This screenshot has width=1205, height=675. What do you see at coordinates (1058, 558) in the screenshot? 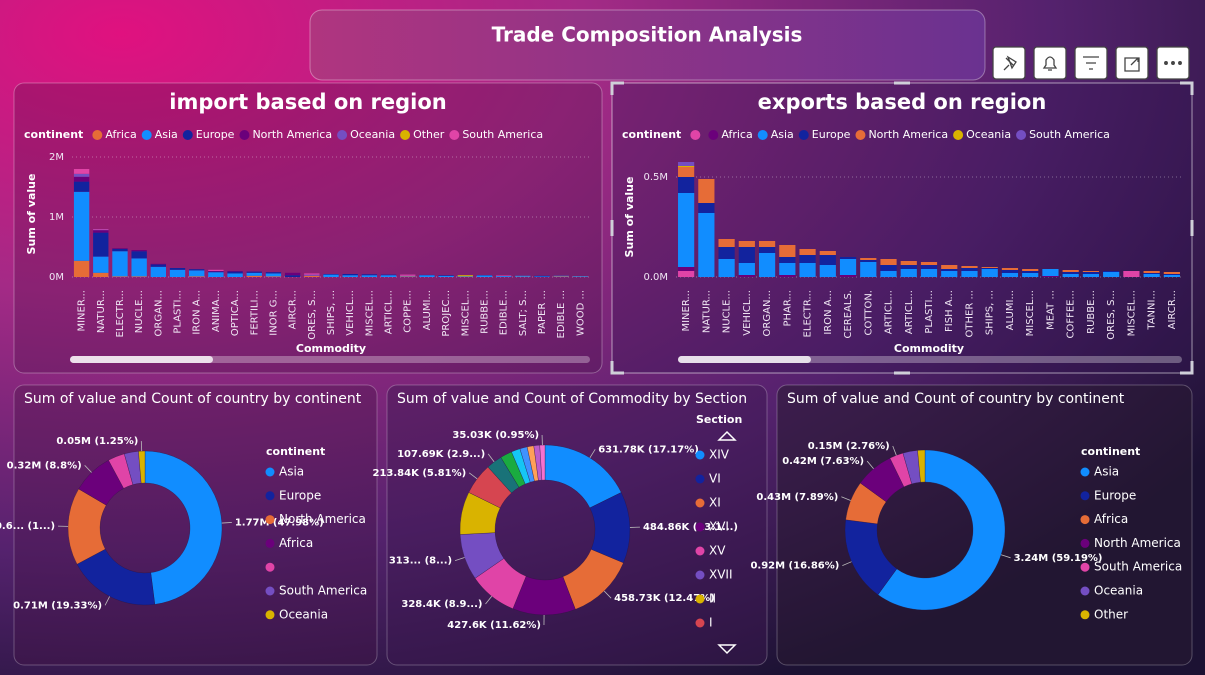
I see `data-label: 3.24M (59.19%)` at bounding box center [1058, 558].